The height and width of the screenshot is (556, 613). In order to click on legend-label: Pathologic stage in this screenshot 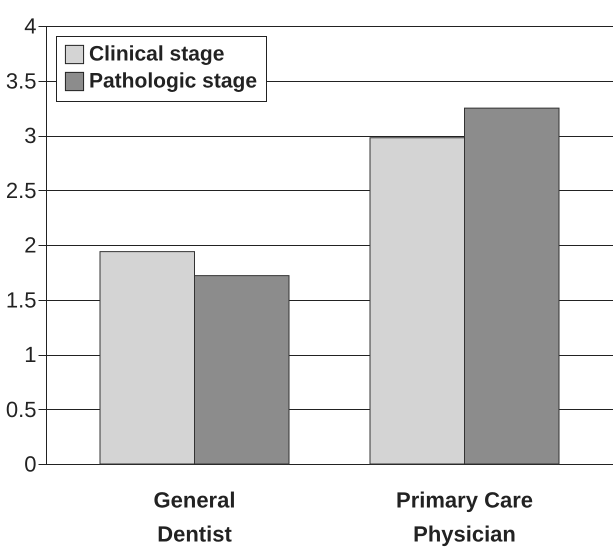, I will do `click(173, 81)`.